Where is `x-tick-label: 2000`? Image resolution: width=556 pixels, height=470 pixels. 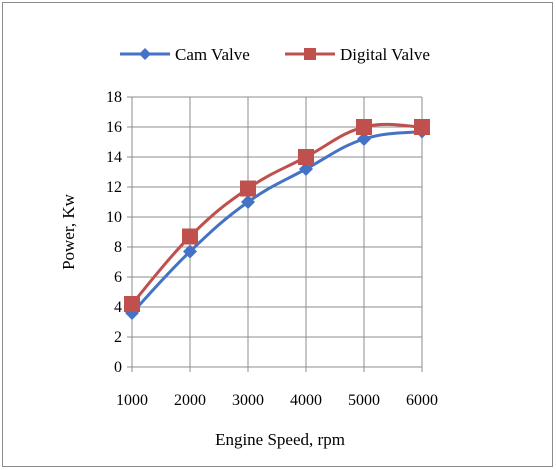 x-tick-label: 2000 is located at coordinates (190, 400).